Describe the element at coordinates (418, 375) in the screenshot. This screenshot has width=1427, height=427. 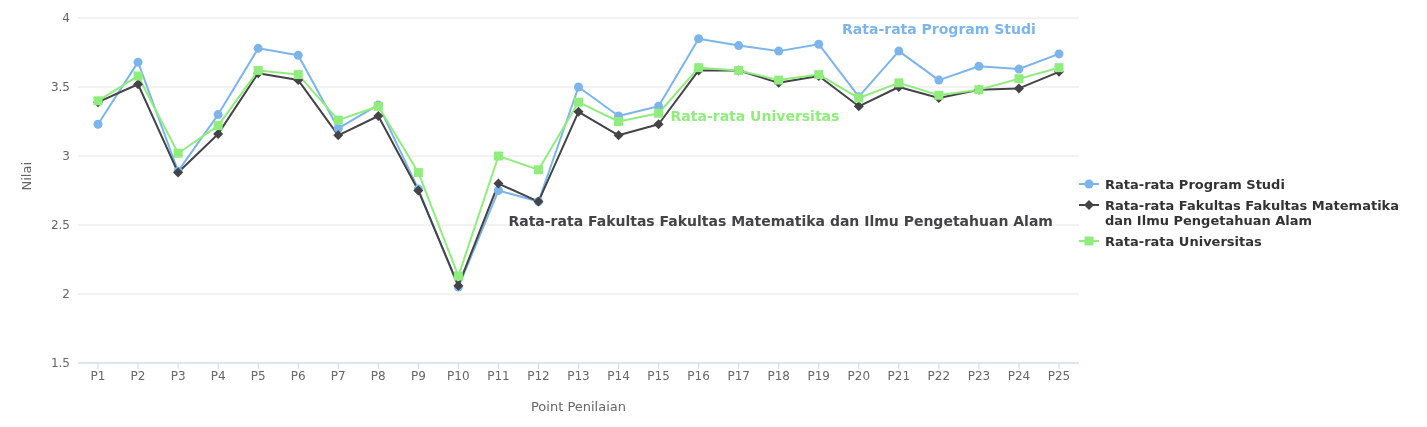
I see `x-tick-label: P9` at that location.